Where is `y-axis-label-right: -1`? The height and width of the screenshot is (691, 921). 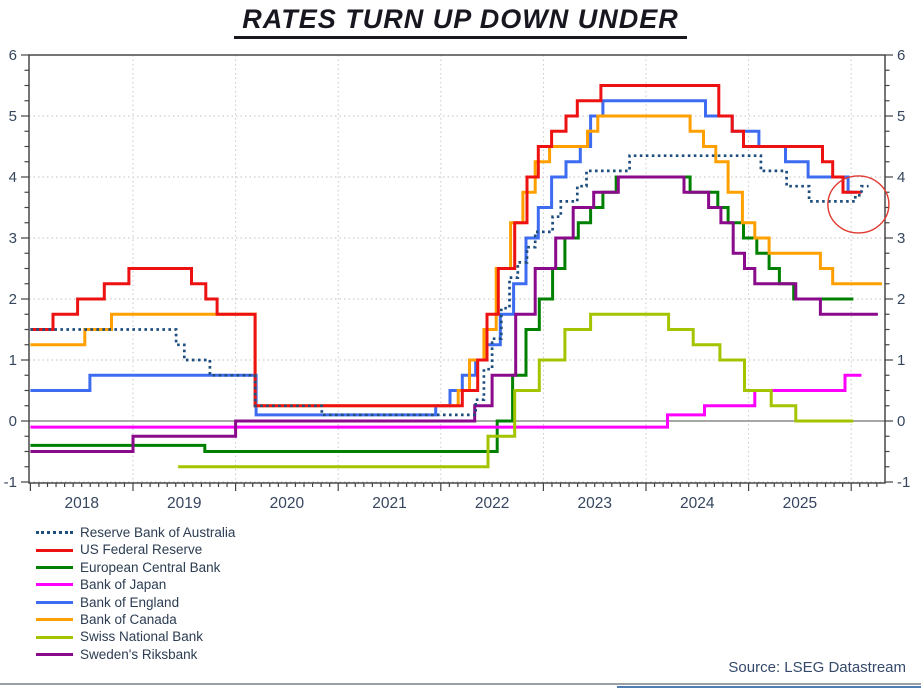
y-axis-label-right: -1 is located at coordinates (903, 482).